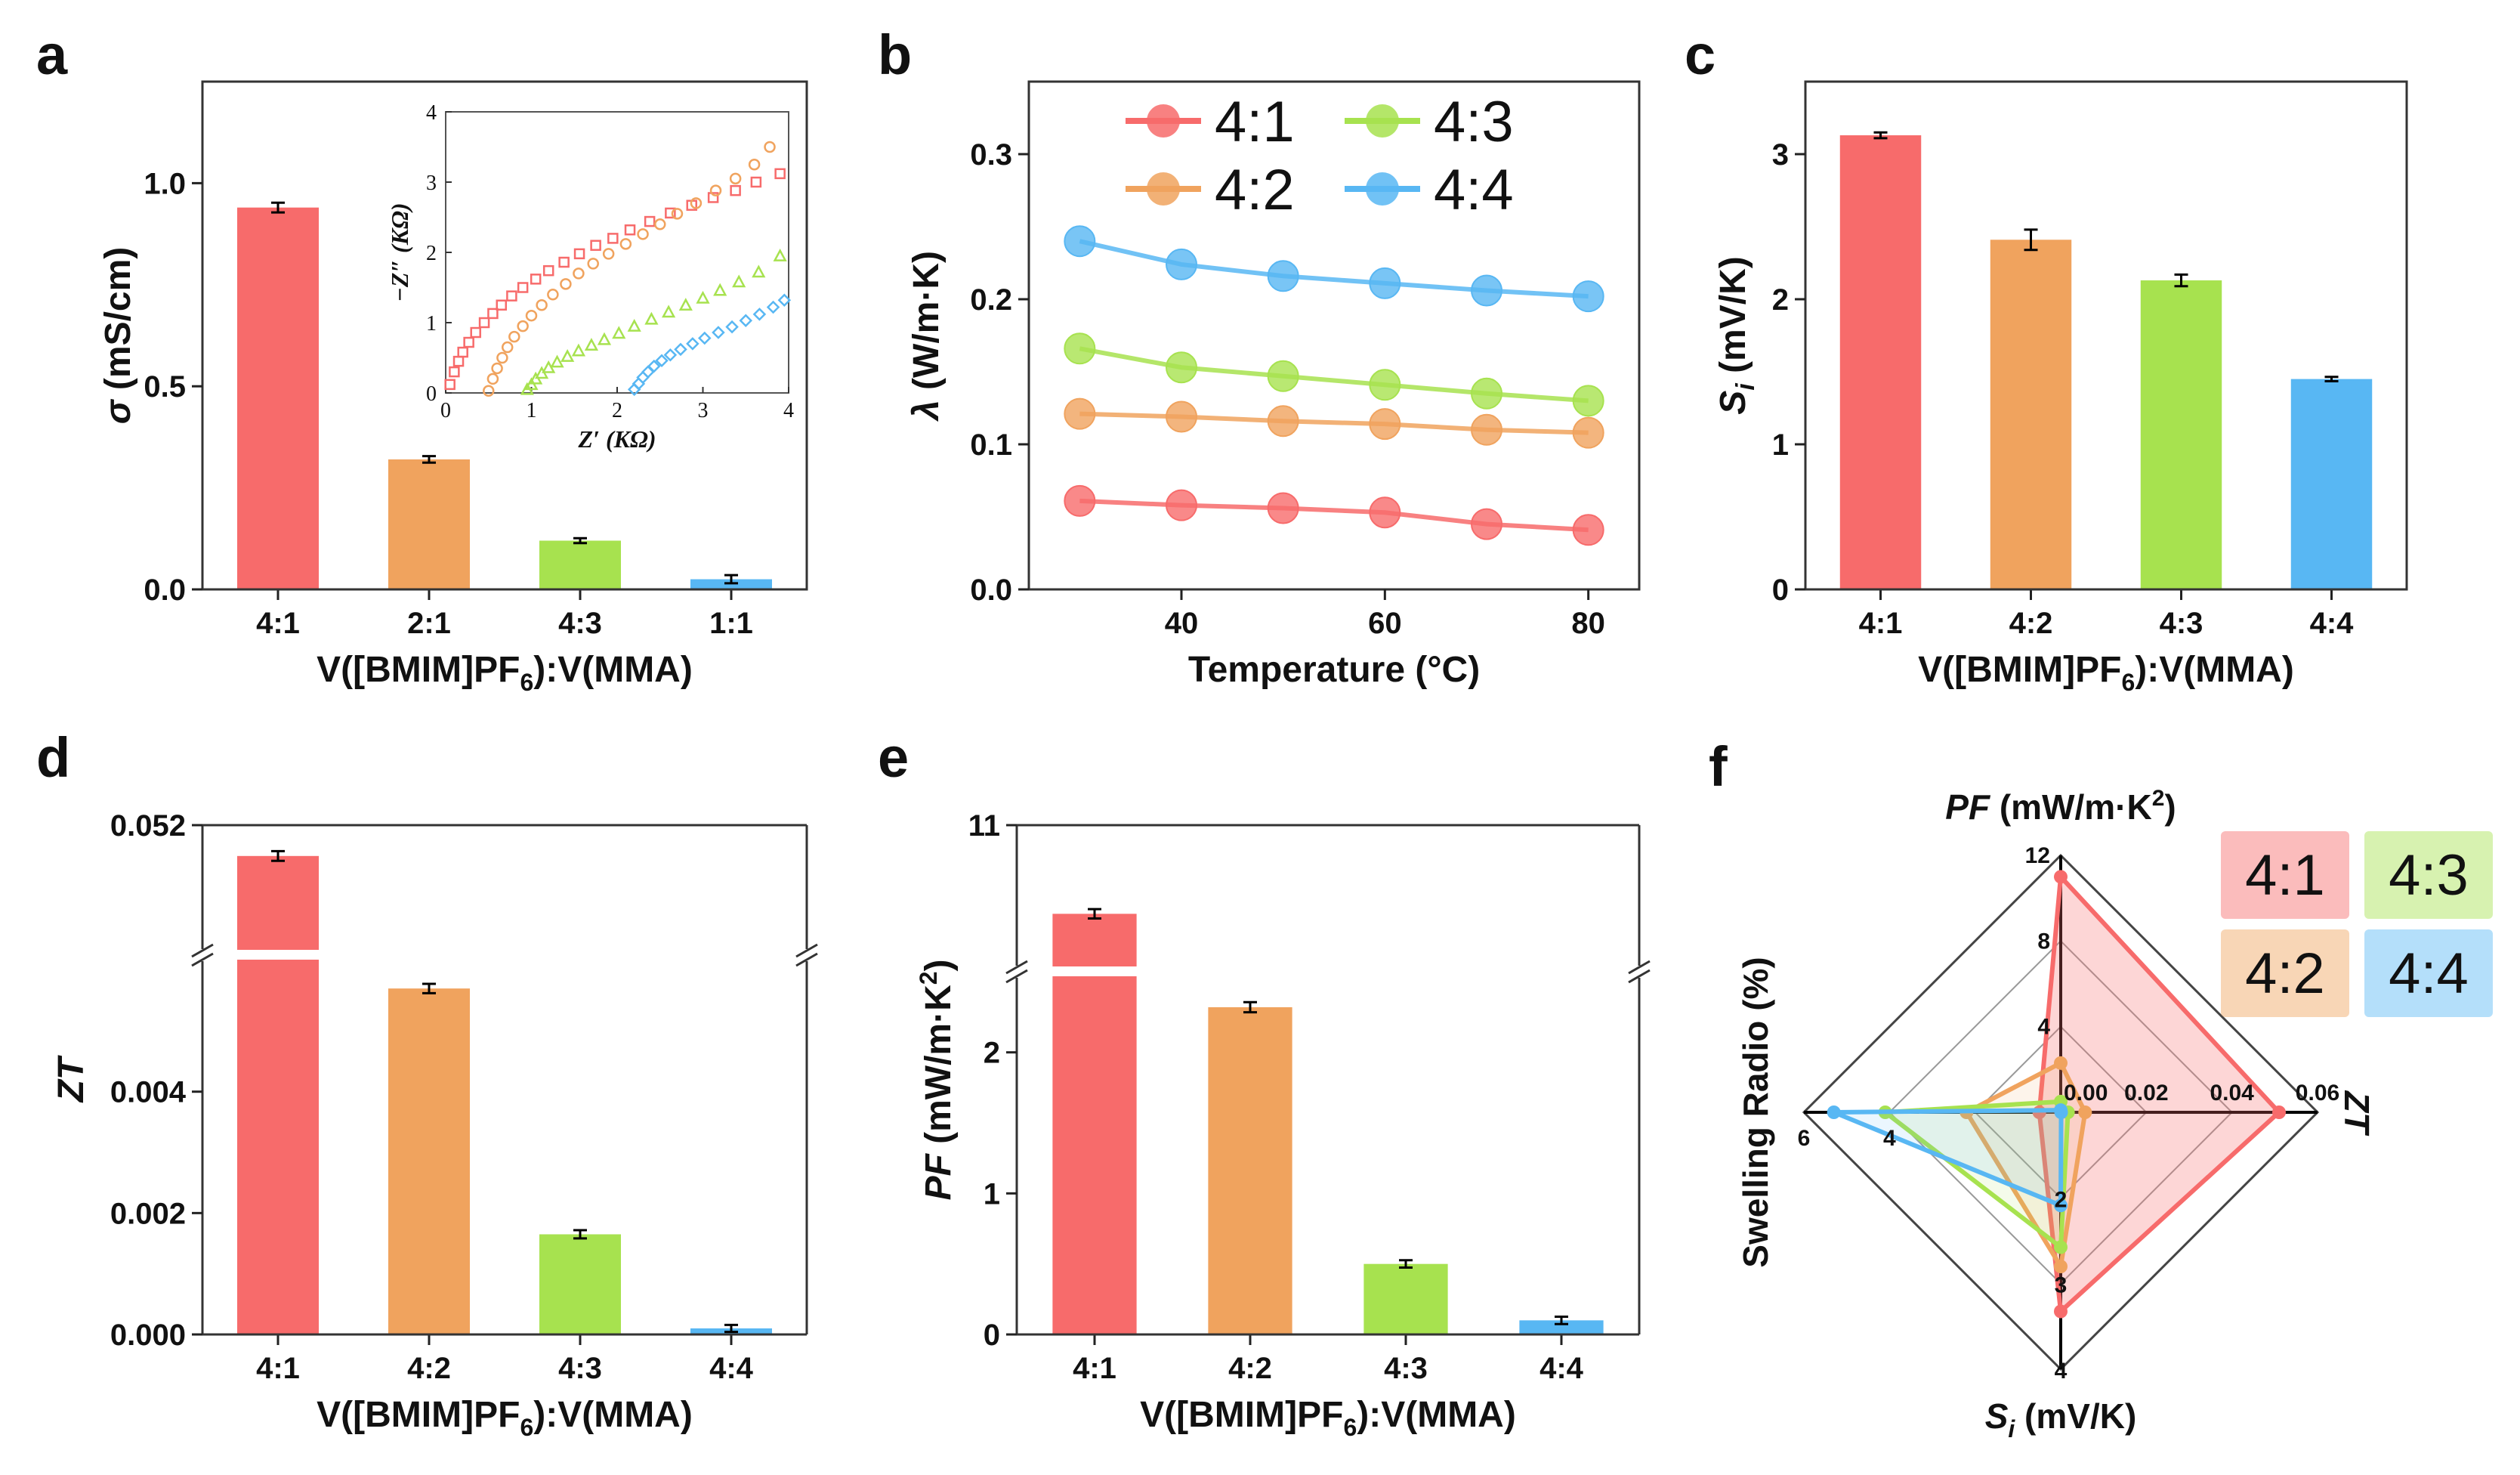 The image size is (2520, 1475). What do you see at coordinates (2043, 1027) in the screenshot?
I see `radar-tick-pf: 4` at bounding box center [2043, 1027].